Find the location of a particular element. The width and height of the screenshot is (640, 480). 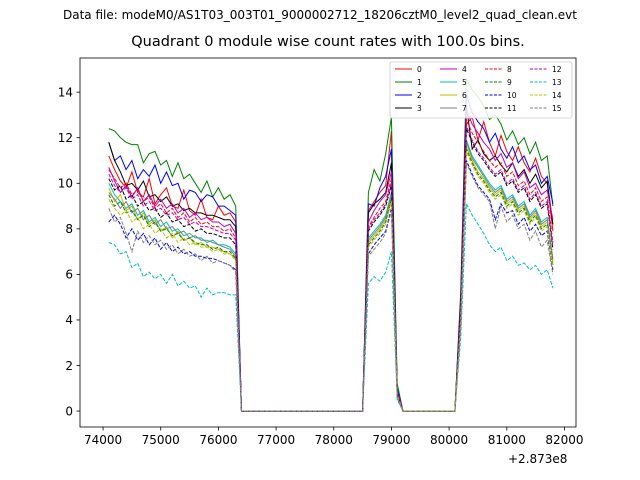

legend-label-9: 9 is located at coordinates (509, 82).